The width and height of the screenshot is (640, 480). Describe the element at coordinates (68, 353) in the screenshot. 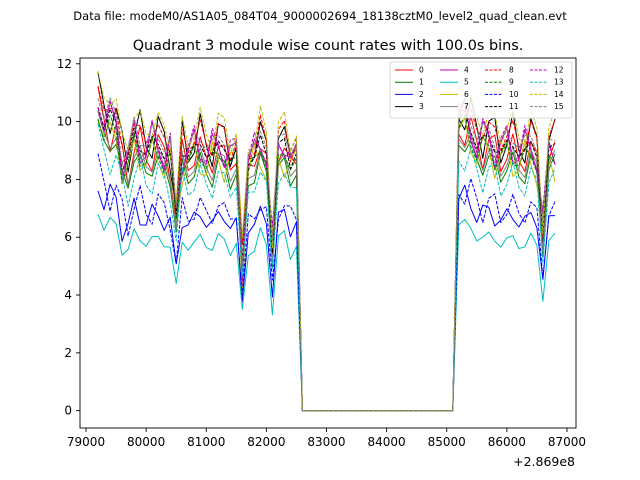

I see `y-tick-label: 2` at that location.